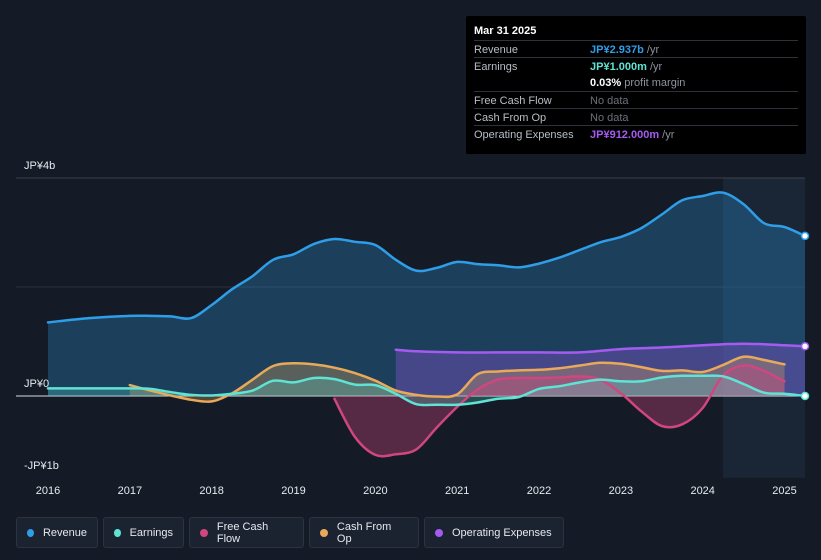  I want to click on x-tick-label: 2022, so click(539, 491).